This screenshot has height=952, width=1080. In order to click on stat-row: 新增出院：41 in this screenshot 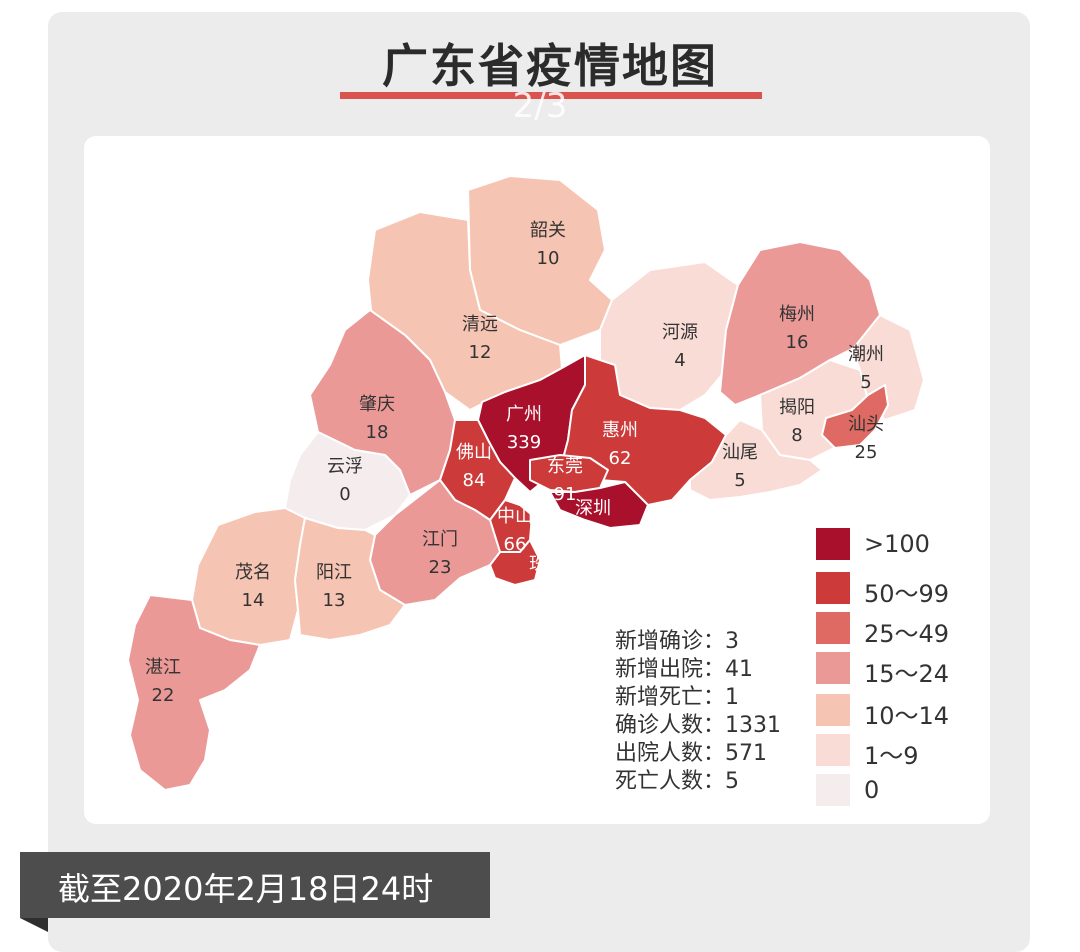, I will do `click(698, 670)`.